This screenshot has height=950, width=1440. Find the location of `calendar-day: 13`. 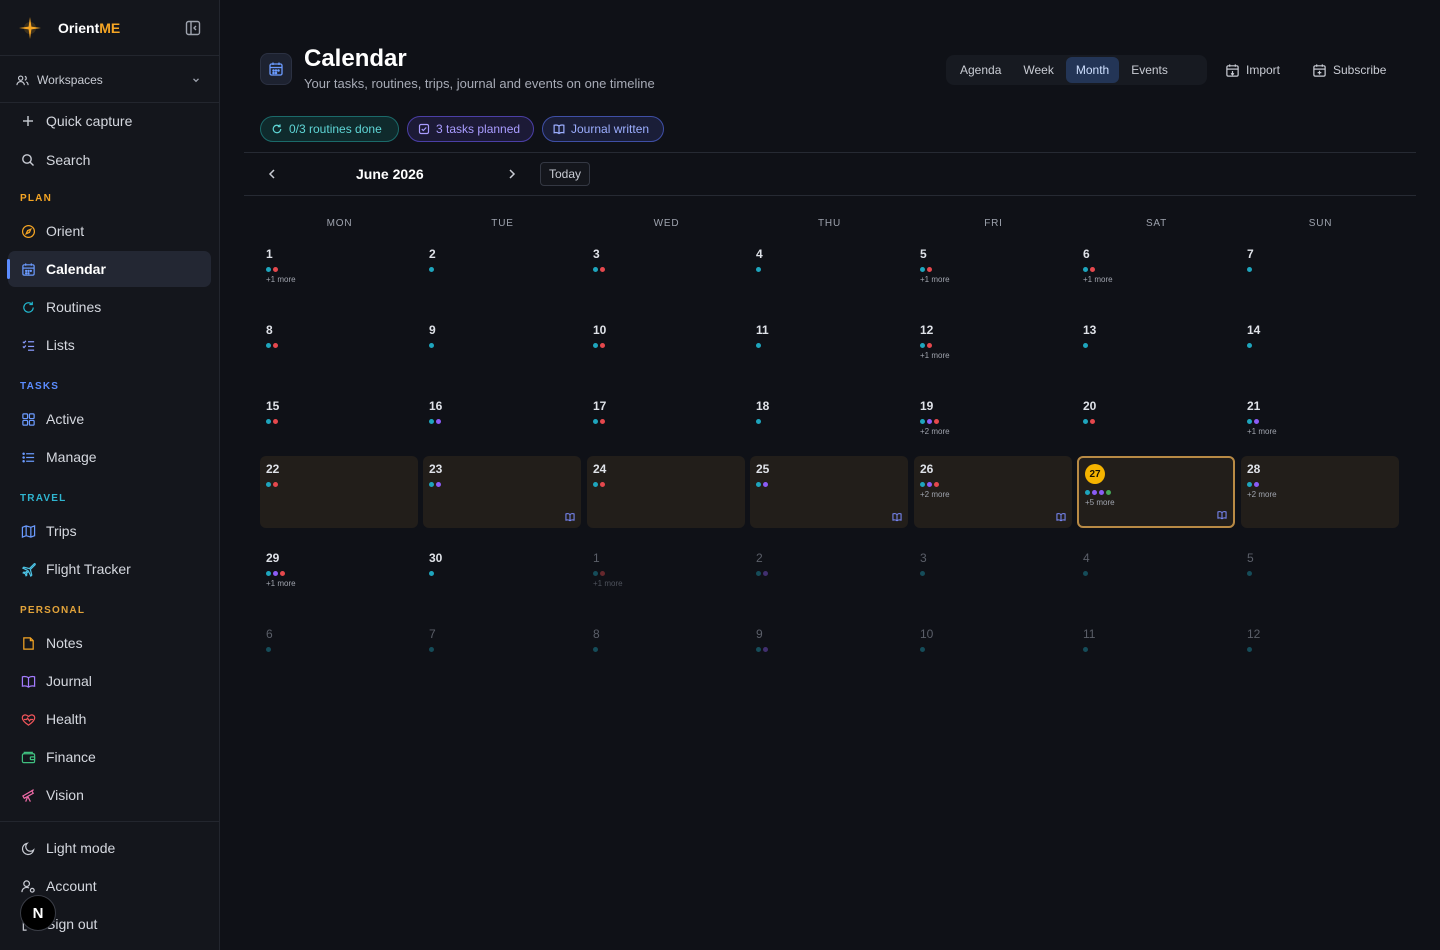

calendar-day: 13 is located at coordinates (1156, 351).